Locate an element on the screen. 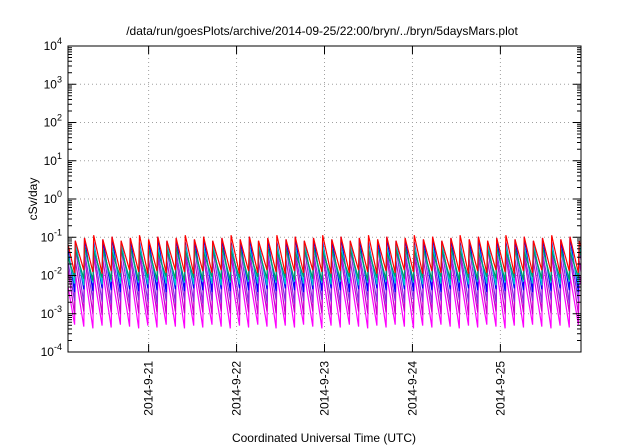  x-tick-label: 2014-9-23 is located at coordinates (325, 388).